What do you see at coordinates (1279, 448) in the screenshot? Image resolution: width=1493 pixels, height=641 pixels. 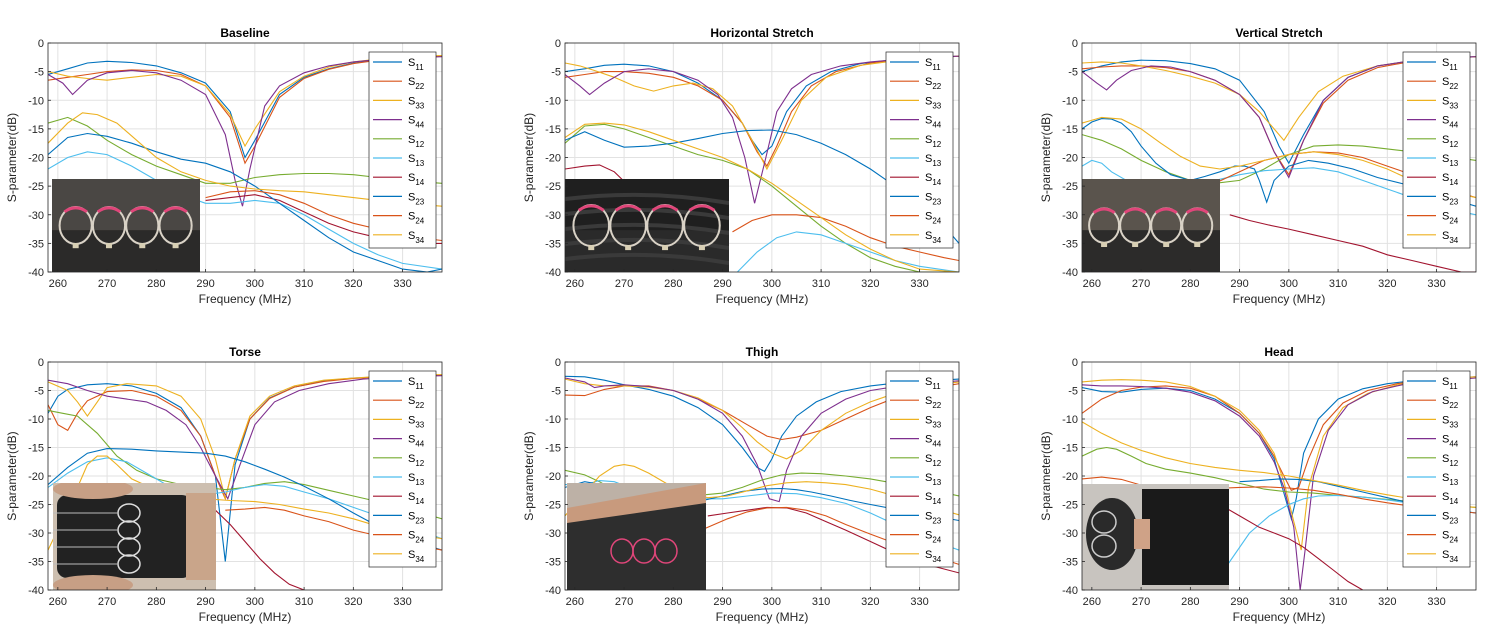 I see `series-line-s11` at bounding box center [1279, 448].